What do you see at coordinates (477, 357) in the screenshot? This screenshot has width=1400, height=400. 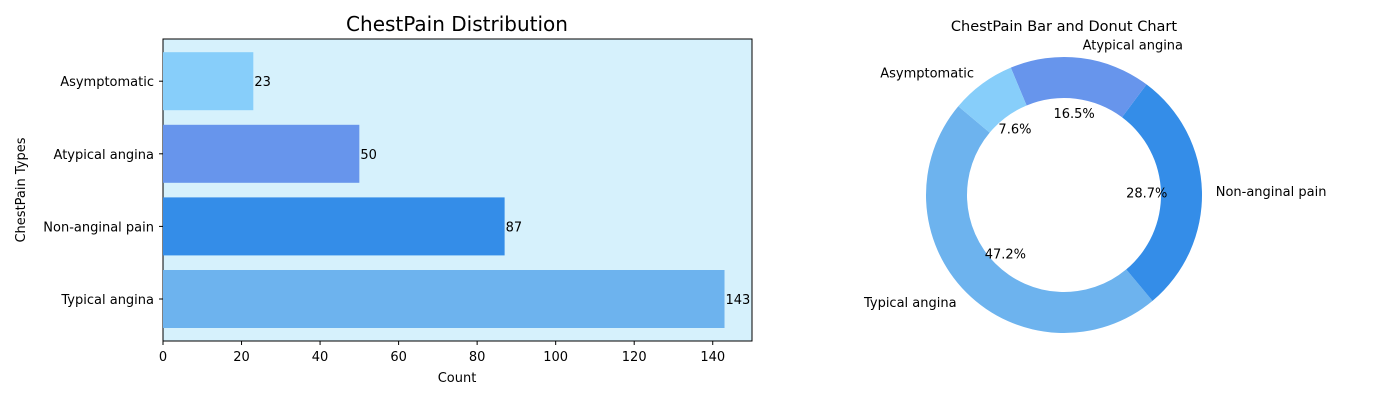 I see `x-tick-label: 80` at bounding box center [477, 357].